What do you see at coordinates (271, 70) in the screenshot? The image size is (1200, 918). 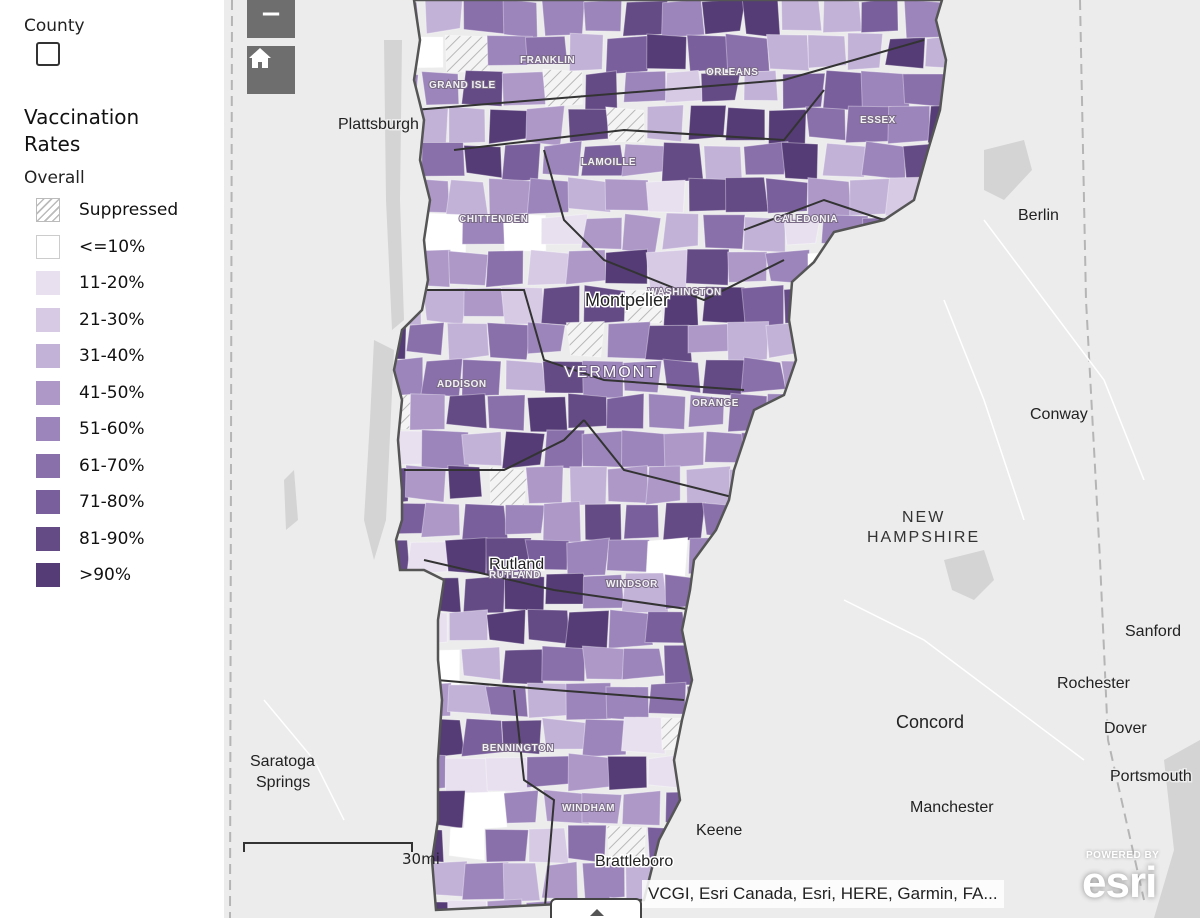 I see `home-button` at bounding box center [271, 70].